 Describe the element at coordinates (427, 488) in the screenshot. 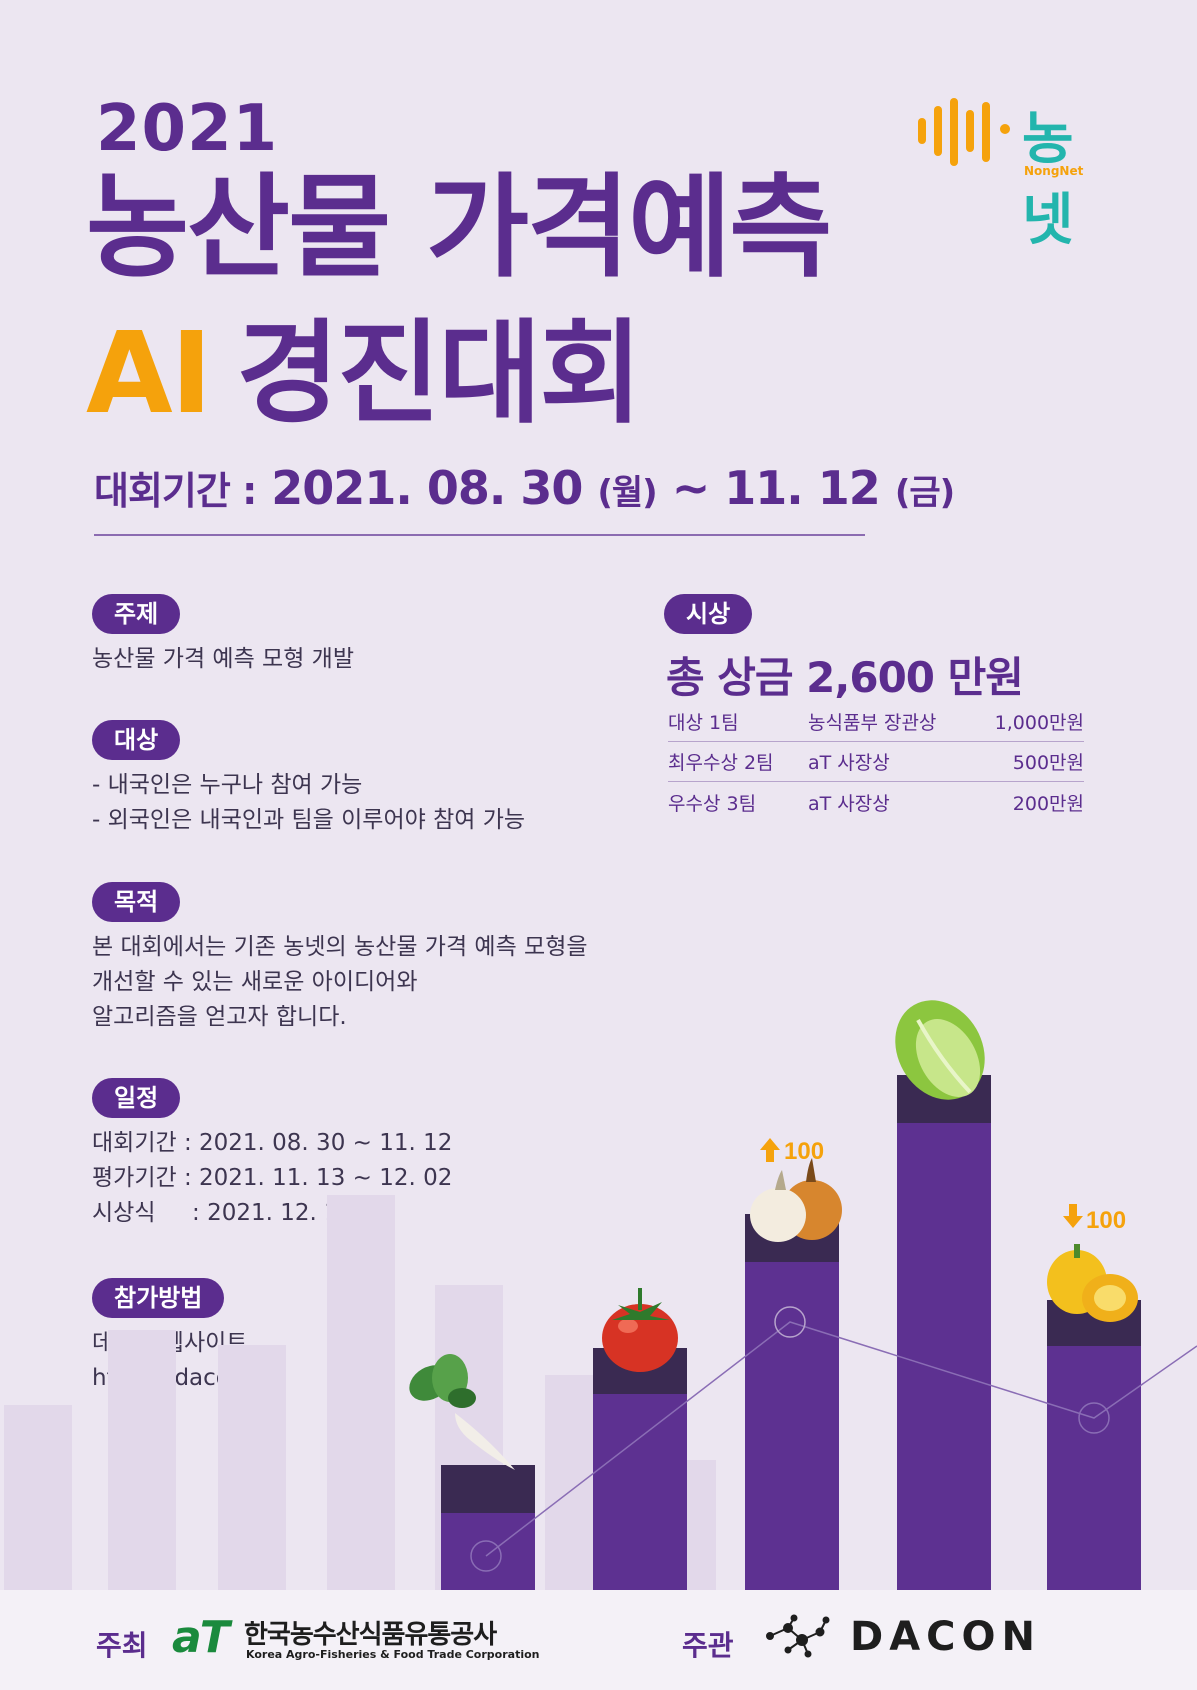

I see `period-start: 2021. 08. 30` at that location.